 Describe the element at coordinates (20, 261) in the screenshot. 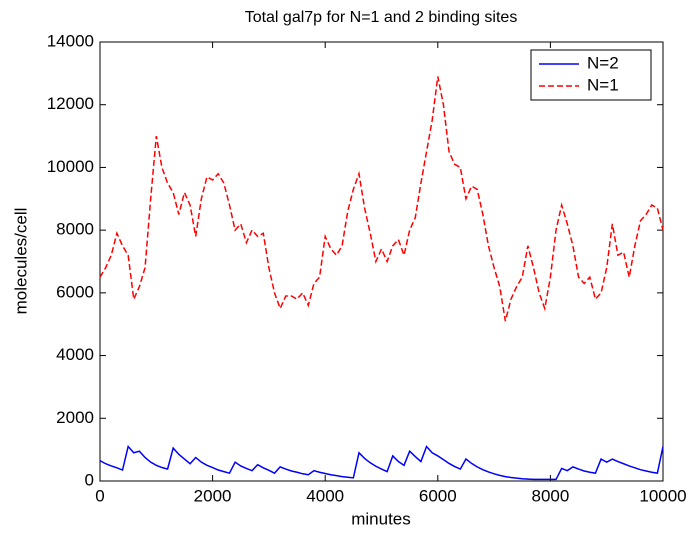

I see `y-axis-label: molecules/cell` at that location.